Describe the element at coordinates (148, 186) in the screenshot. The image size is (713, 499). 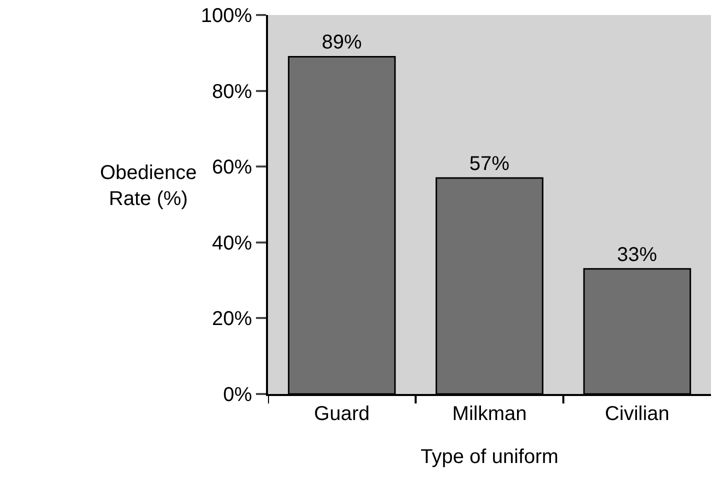
I see `y-axis-title: Obedience Rate (%)` at that location.